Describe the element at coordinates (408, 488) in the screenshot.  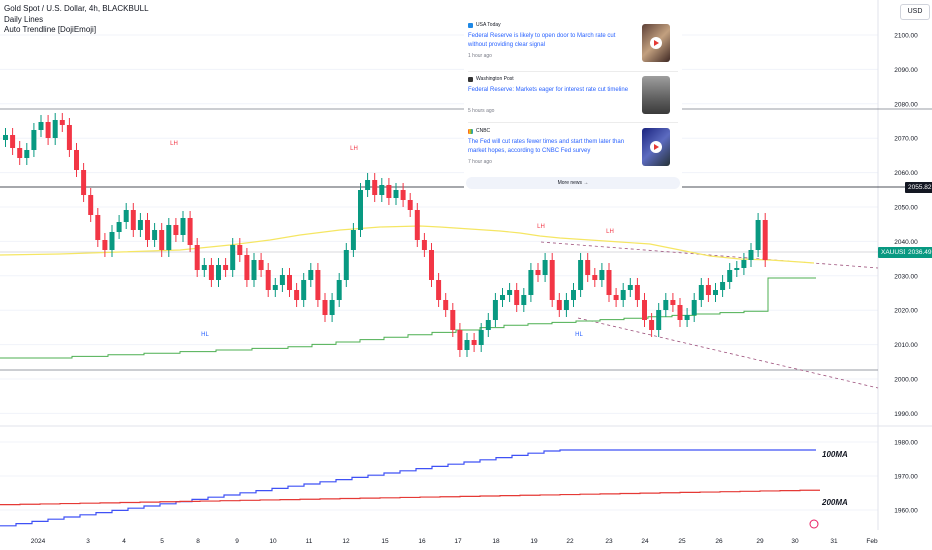
I see `ma100-line` at that location.